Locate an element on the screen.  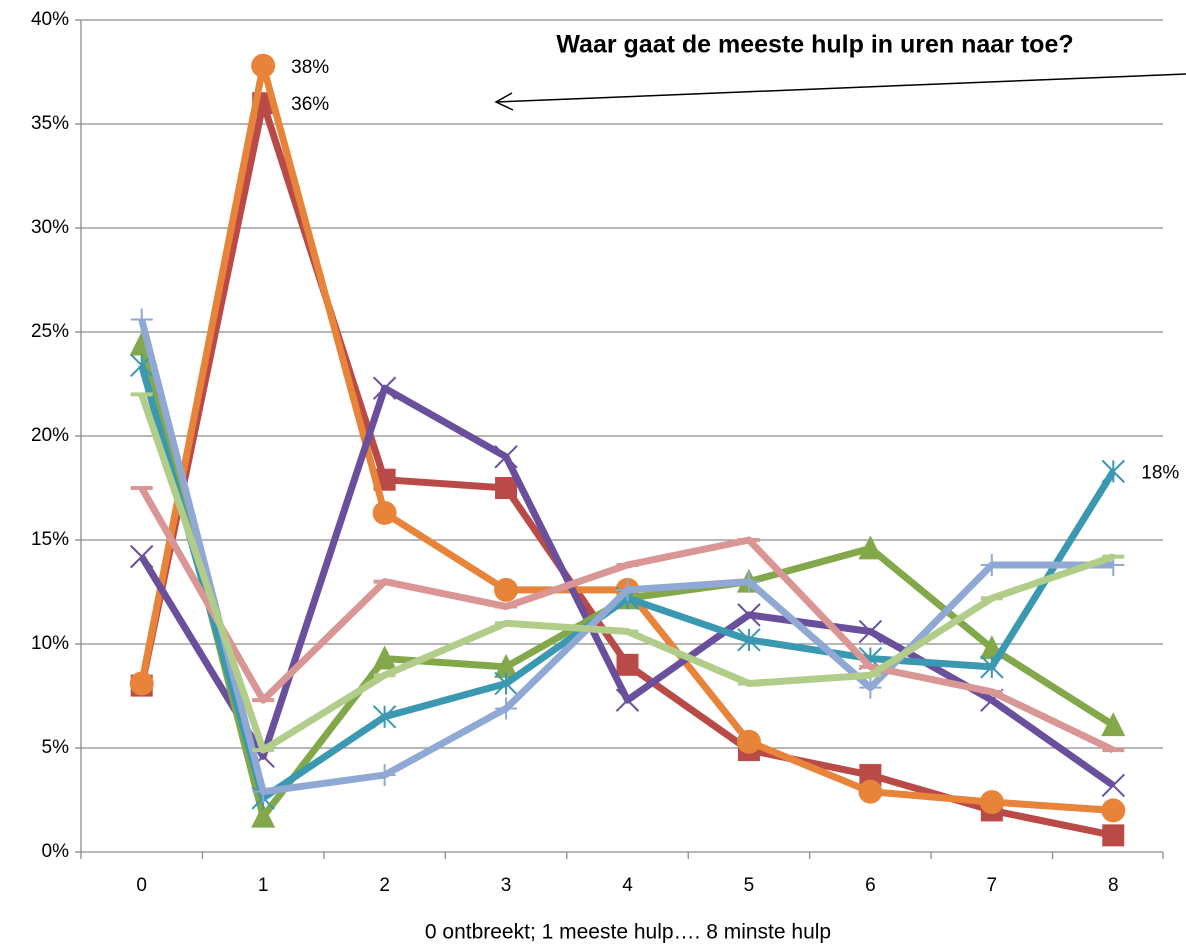
x-tick-label: 4 is located at coordinates (627, 885).